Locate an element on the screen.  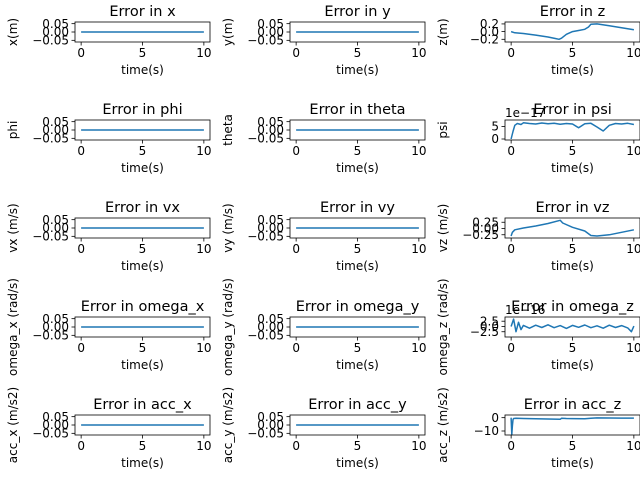
y-tick-label: −10 is located at coordinates (486, 431).